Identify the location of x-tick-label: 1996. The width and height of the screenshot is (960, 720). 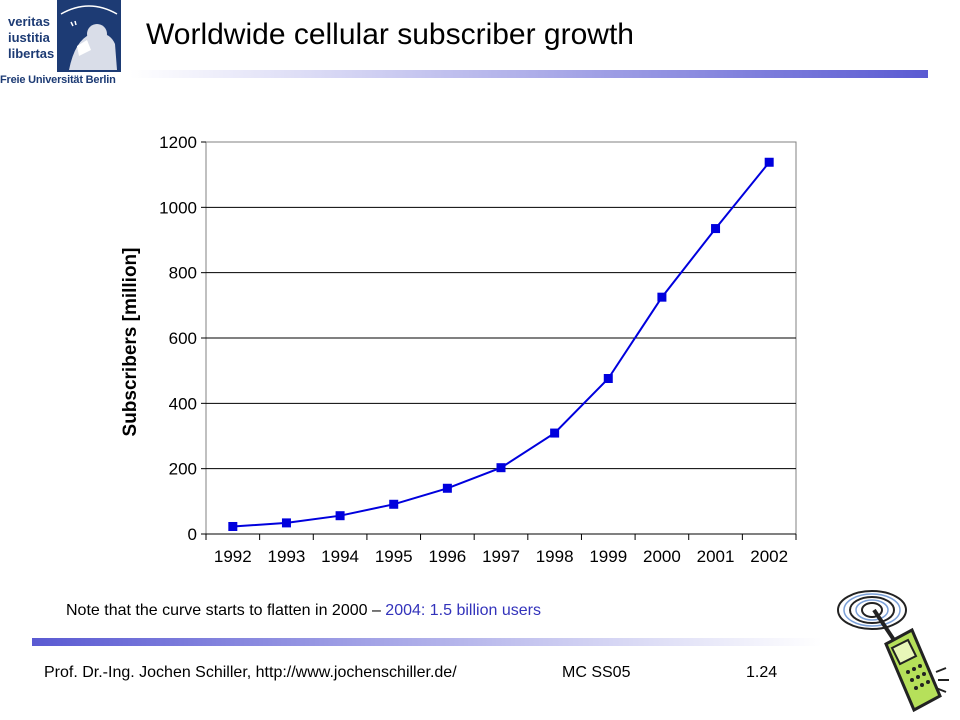
(447, 556).